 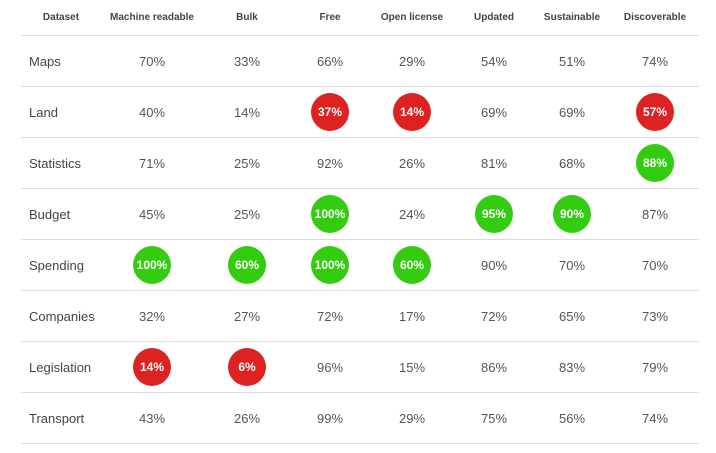 I want to click on score-cell-open-license: 17%, so click(x=412, y=316).